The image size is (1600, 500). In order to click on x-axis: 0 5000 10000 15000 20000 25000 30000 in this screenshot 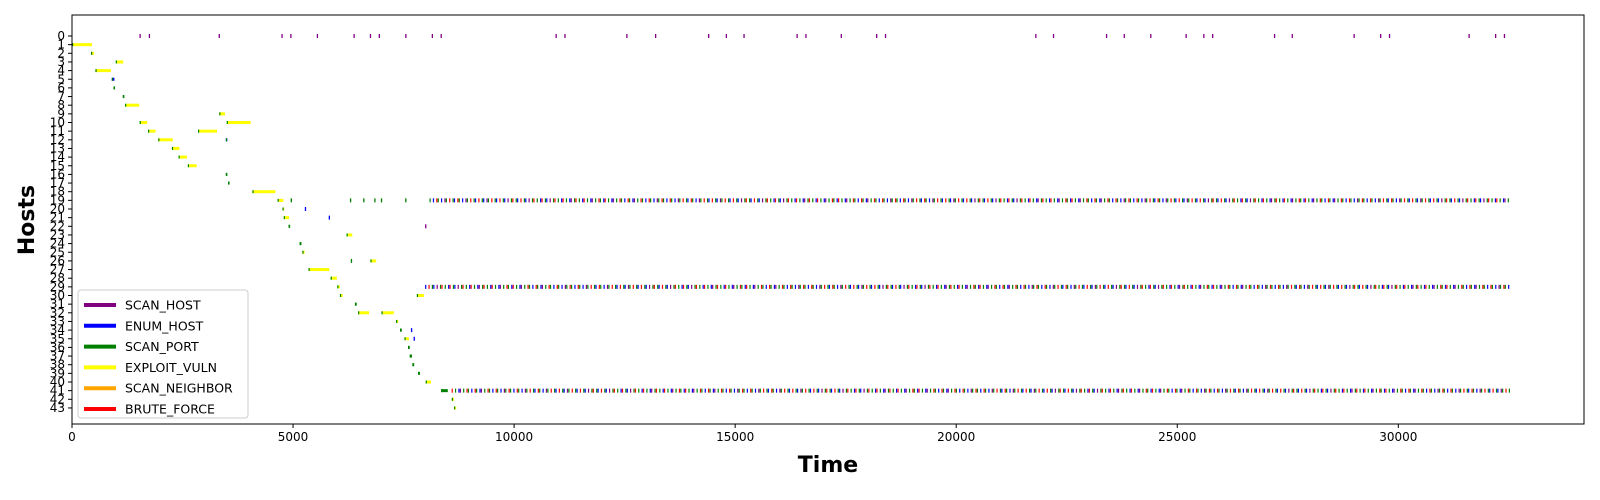, I will do `click(742, 434)`.